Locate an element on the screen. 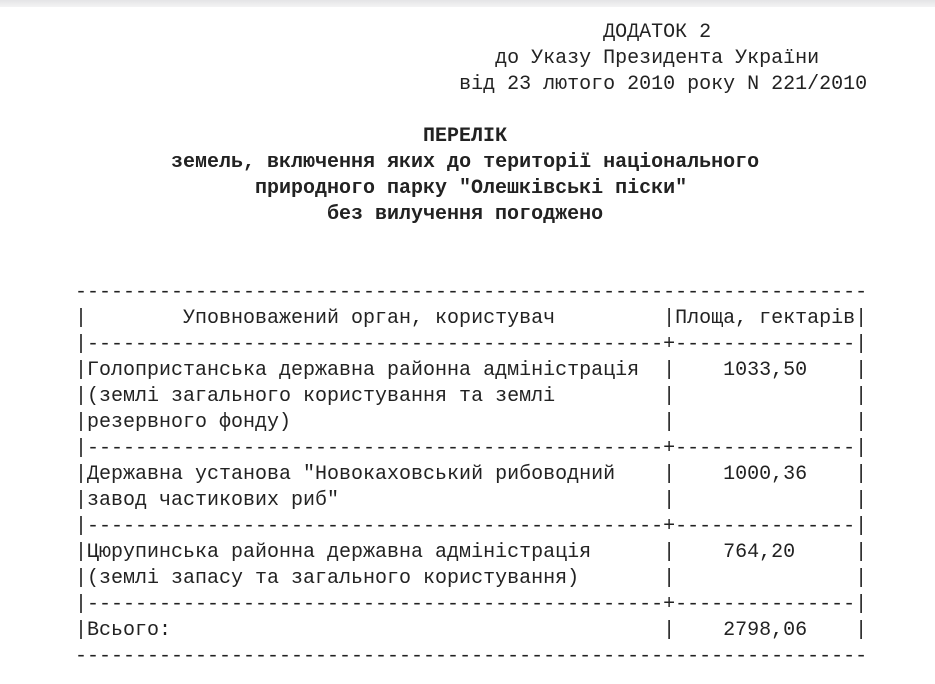  cell-area: 1033,50 is located at coordinates (765, 370).